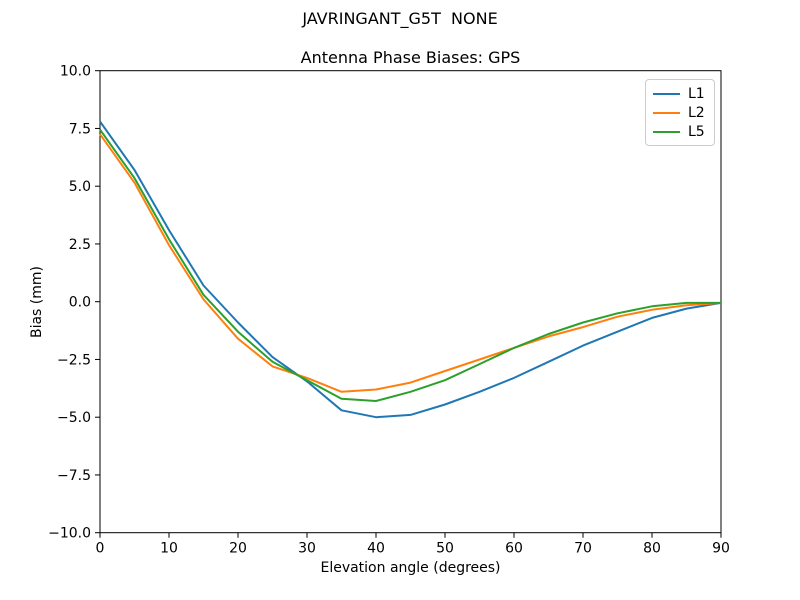 Image resolution: width=800 pixels, height=600 pixels. I want to click on legend-item-L1: L1, so click(680, 94).